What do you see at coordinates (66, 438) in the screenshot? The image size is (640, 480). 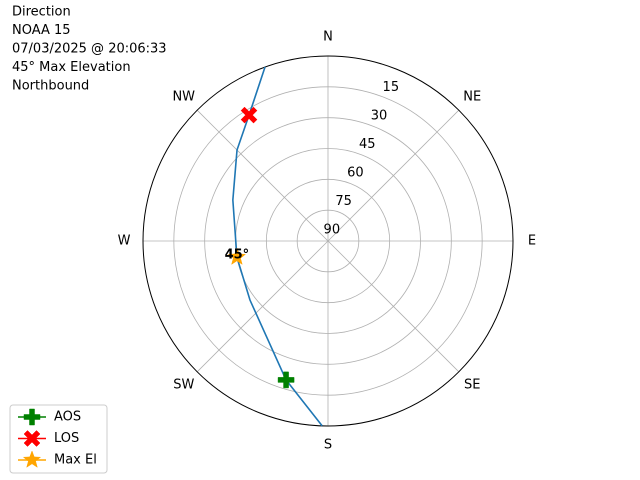 I see `legend-label: LOS` at bounding box center [66, 438].